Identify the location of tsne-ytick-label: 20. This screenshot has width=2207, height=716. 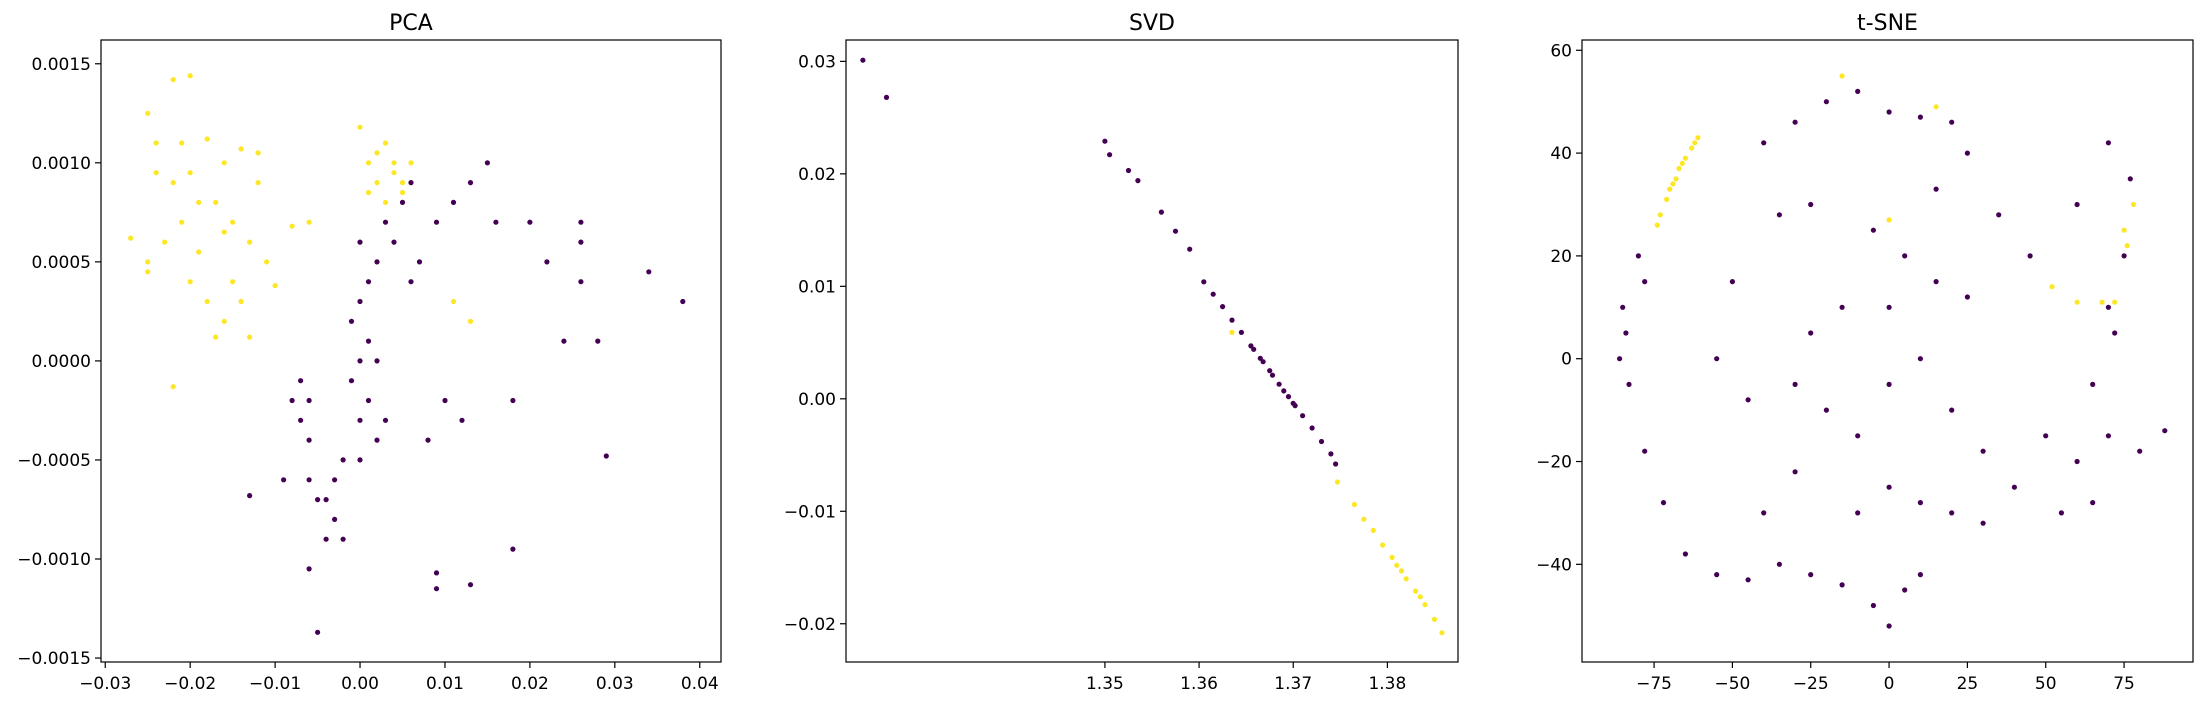
(1561, 257).